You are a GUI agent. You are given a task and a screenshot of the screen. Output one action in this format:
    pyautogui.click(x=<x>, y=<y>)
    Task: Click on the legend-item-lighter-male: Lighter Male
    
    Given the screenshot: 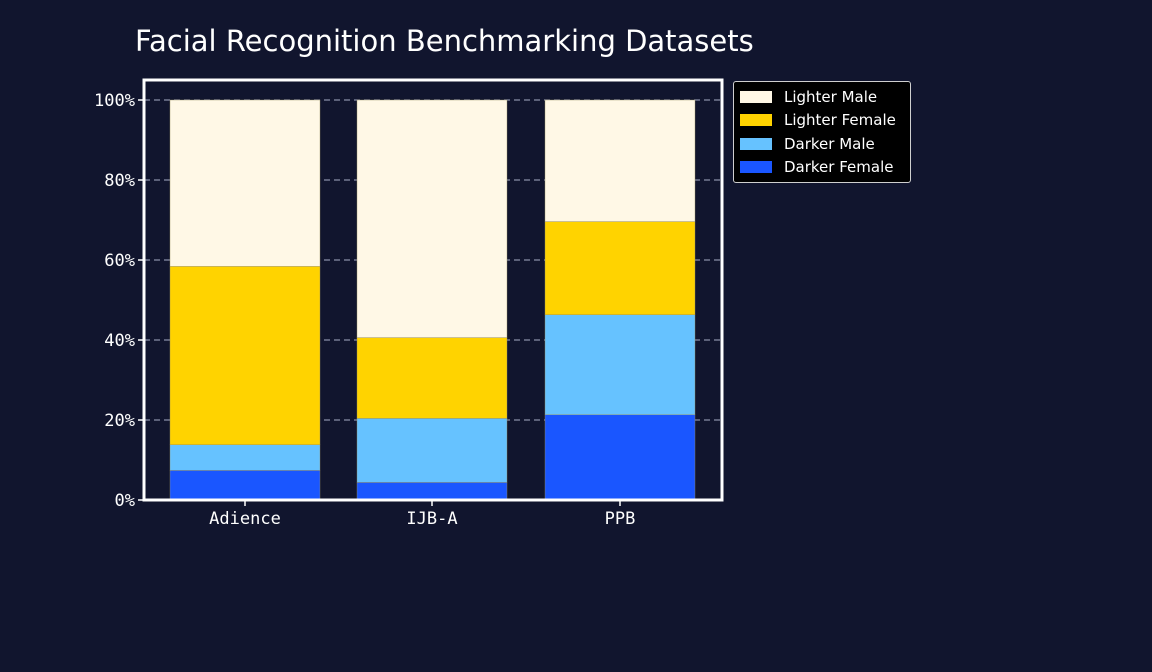 What is the action you would take?
    pyautogui.click(x=822, y=97)
    